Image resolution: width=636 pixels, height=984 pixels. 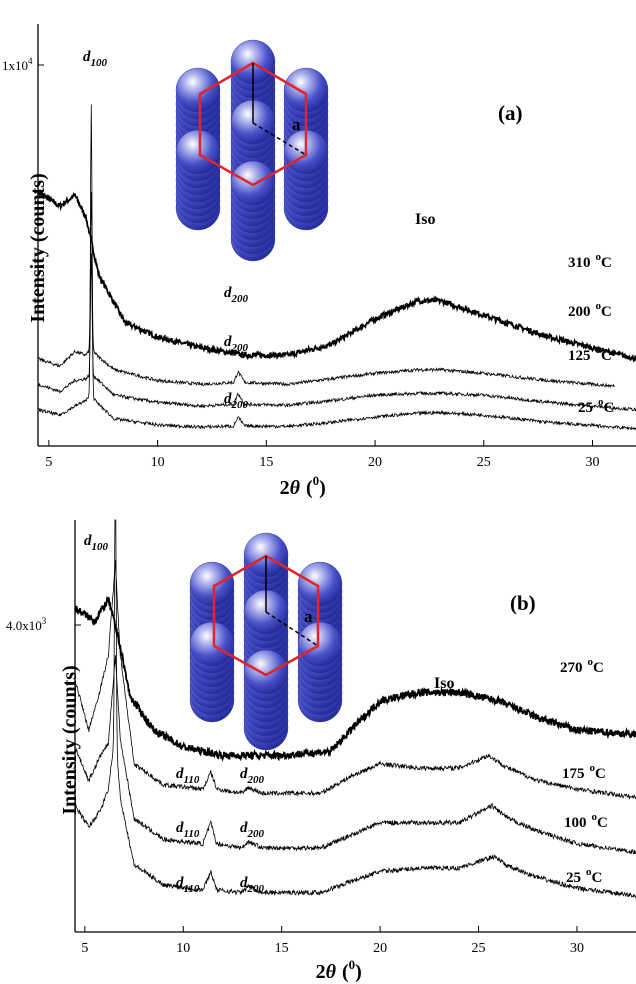 I want to click on series-label-125: 125 oC, so click(x=590, y=354).